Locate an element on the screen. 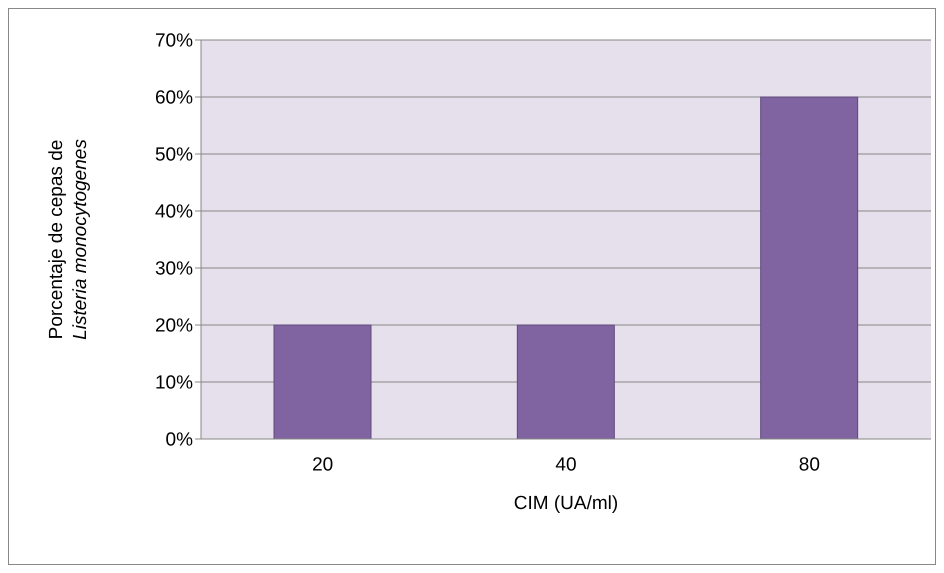 The width and height of the screenshot is (944, 573). y-tick-label: 40% is located at coordinates (174, 212).